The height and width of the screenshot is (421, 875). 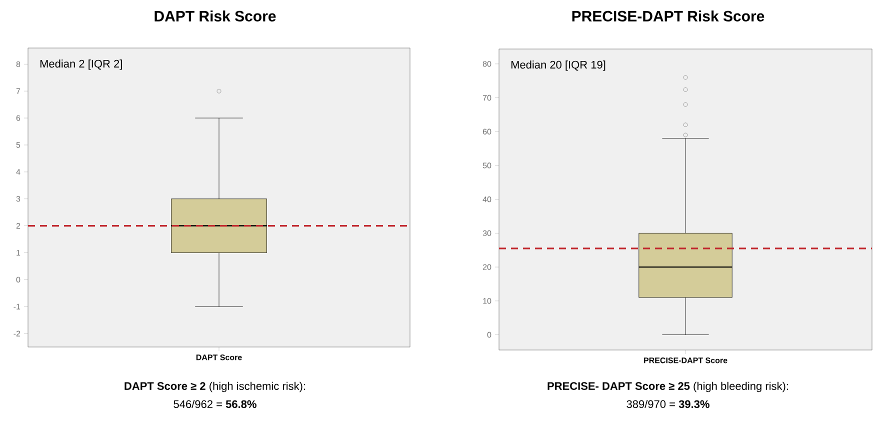 I want to click on y-tick-label: 4, so click(x=18, y=172).